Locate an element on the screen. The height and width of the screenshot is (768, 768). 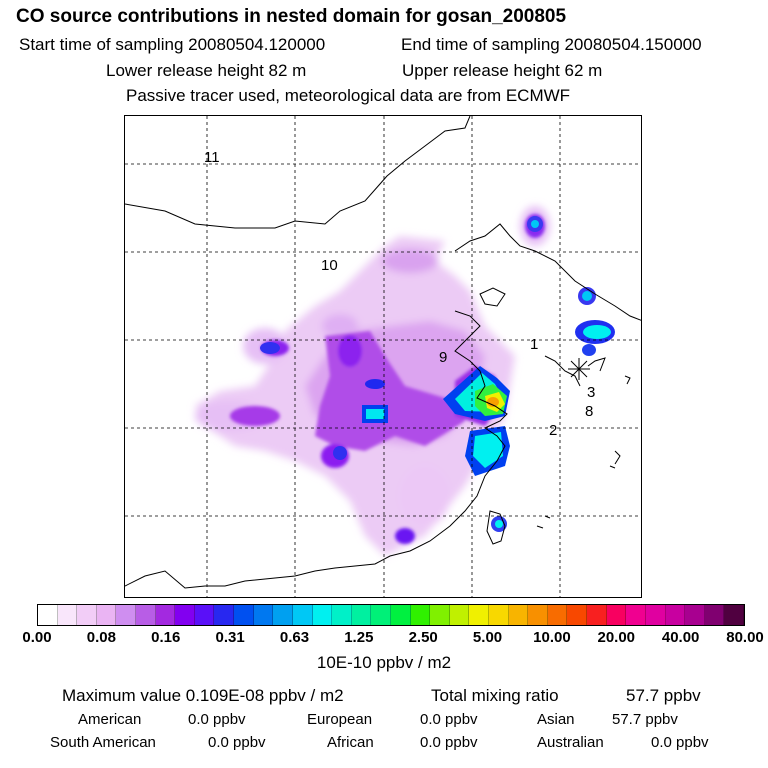
source-name: Australian is located at coordinates (570, 742).